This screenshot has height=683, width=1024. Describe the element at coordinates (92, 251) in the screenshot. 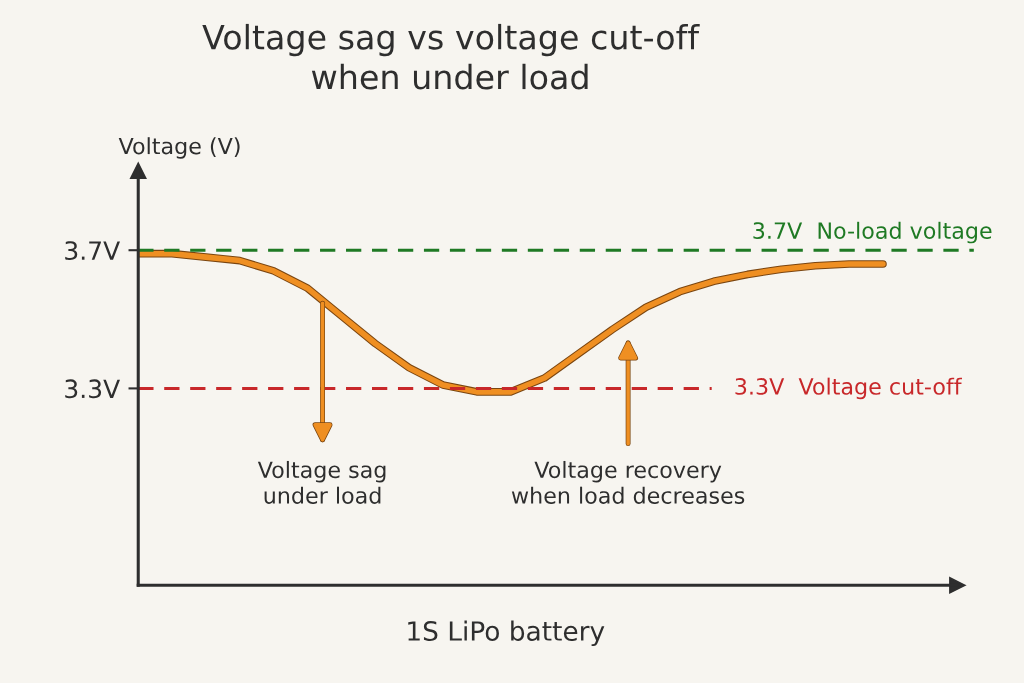

I see `y-tick-label: 3.7V` at that location.